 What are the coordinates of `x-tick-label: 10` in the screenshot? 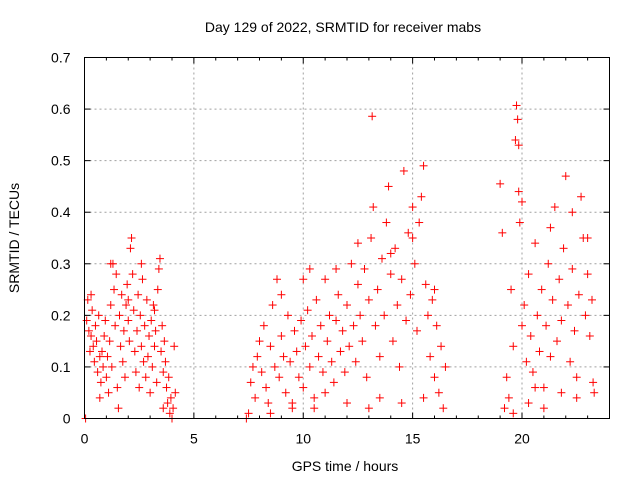 It's located at (303, 439).